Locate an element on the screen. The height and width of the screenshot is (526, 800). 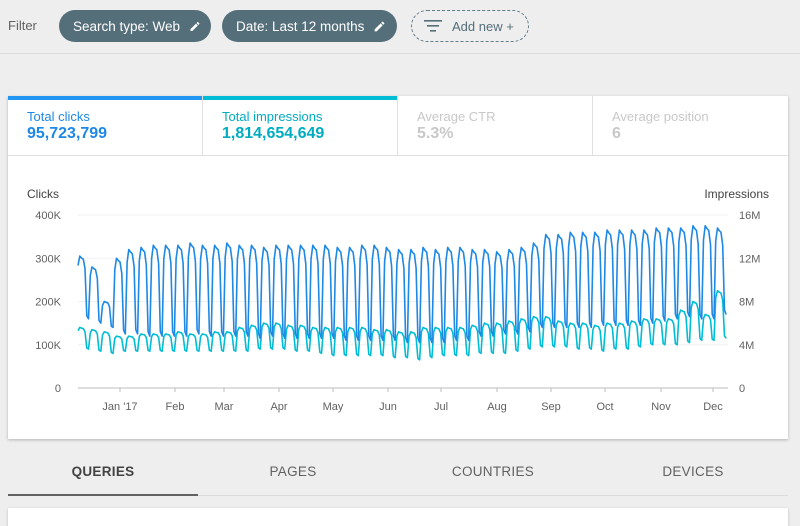
right-tick-label: 16M is located at coordinates (749, 216).